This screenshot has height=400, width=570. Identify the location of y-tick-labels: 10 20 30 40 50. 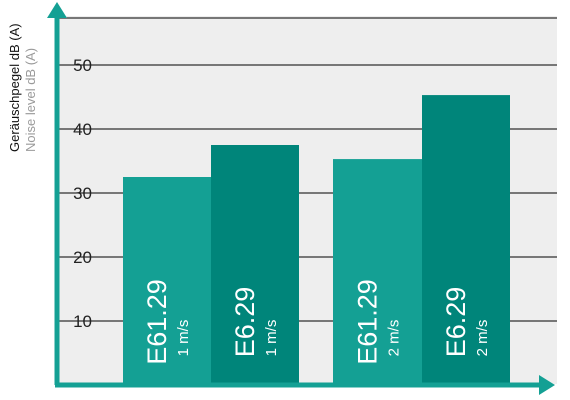
(82, 193).